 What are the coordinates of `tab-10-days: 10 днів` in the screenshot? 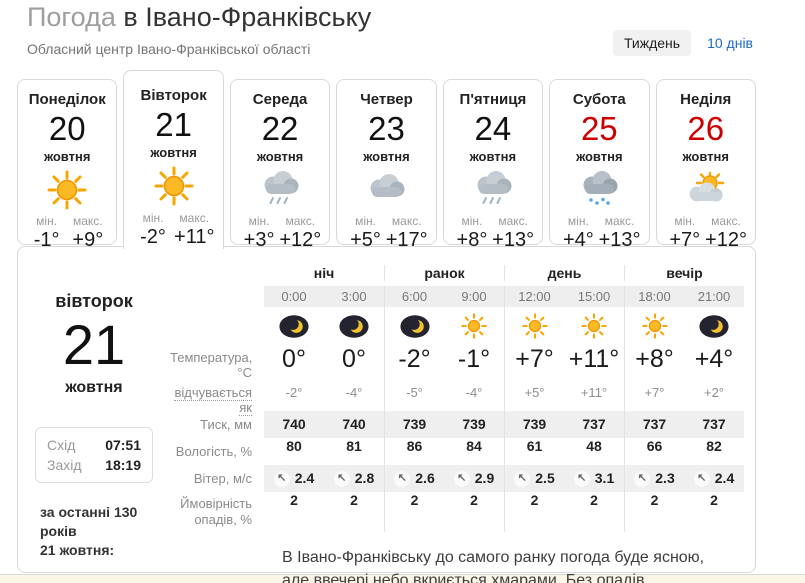 It's located at (730, 43).